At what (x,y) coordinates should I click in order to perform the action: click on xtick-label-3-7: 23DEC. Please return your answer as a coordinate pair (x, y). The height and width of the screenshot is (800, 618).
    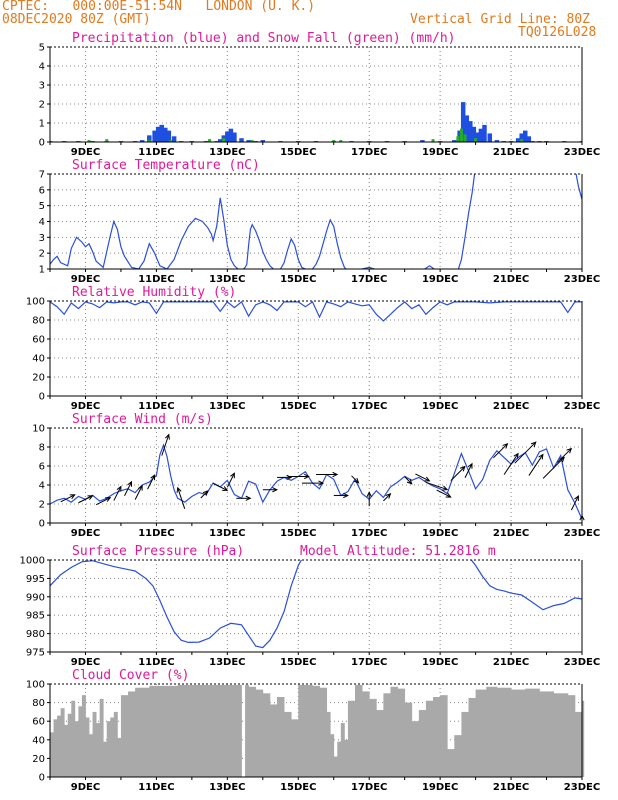
    Looking at the image, I should click on (582, 533).